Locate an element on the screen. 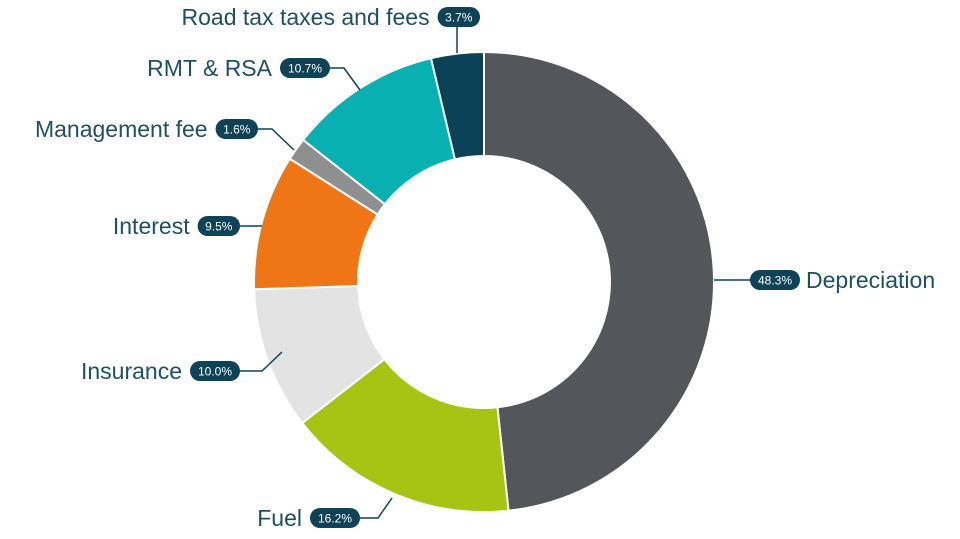 The height and width of the screenshot is (539, 960). label-interest: 9.5% Interest is located at coordinates (187, 226).